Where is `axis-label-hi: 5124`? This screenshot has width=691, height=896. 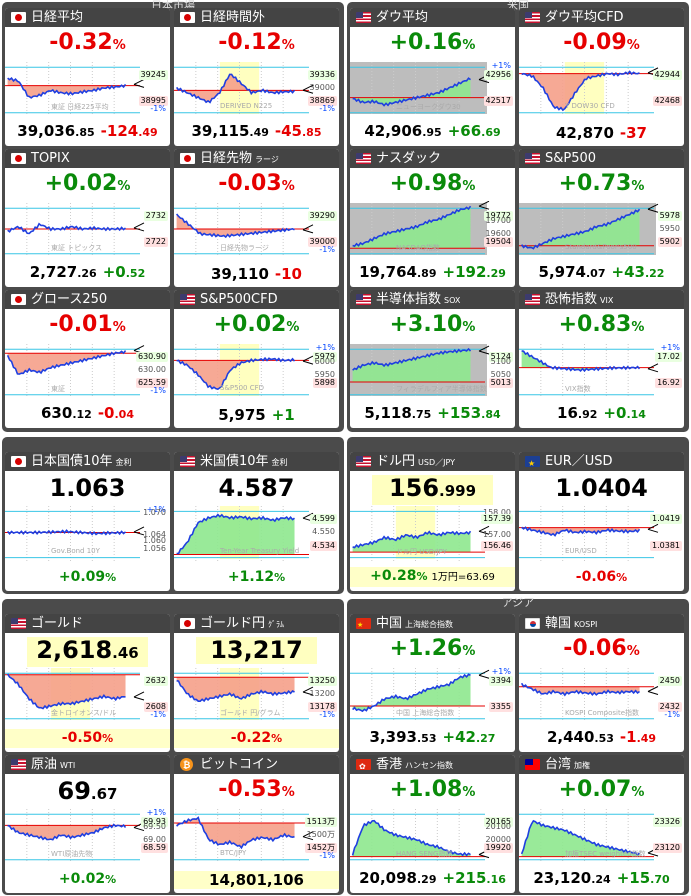 axis-label-hi: 5124 is located at coordinates (500, 357).